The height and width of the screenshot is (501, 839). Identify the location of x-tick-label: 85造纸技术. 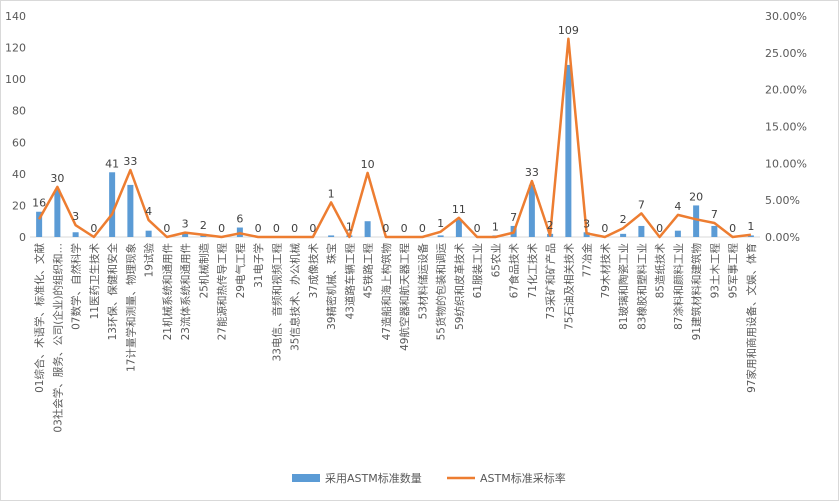
(660, 271).